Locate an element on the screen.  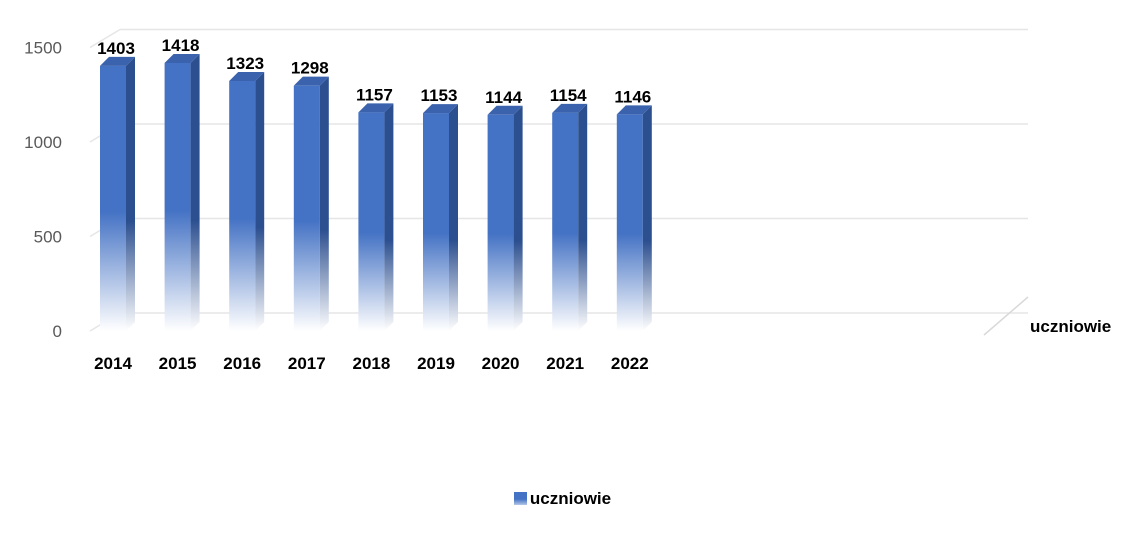
y-tick-label: 500 is located at coordinates (48, 237).